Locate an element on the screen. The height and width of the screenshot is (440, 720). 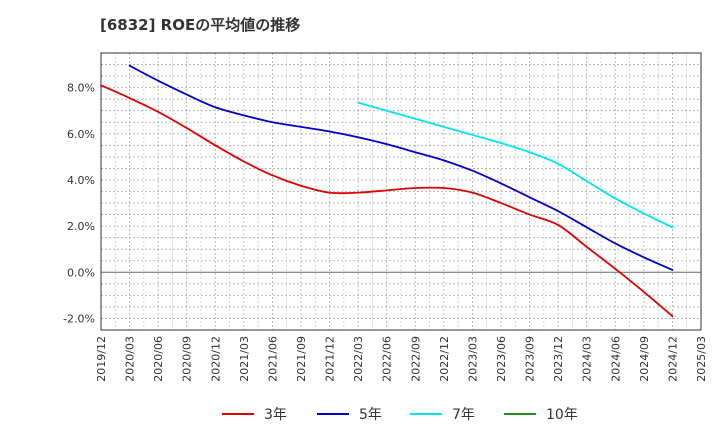
chart-title: [6832] ROEの平均値の推移 is located at coordinates (200, 25).